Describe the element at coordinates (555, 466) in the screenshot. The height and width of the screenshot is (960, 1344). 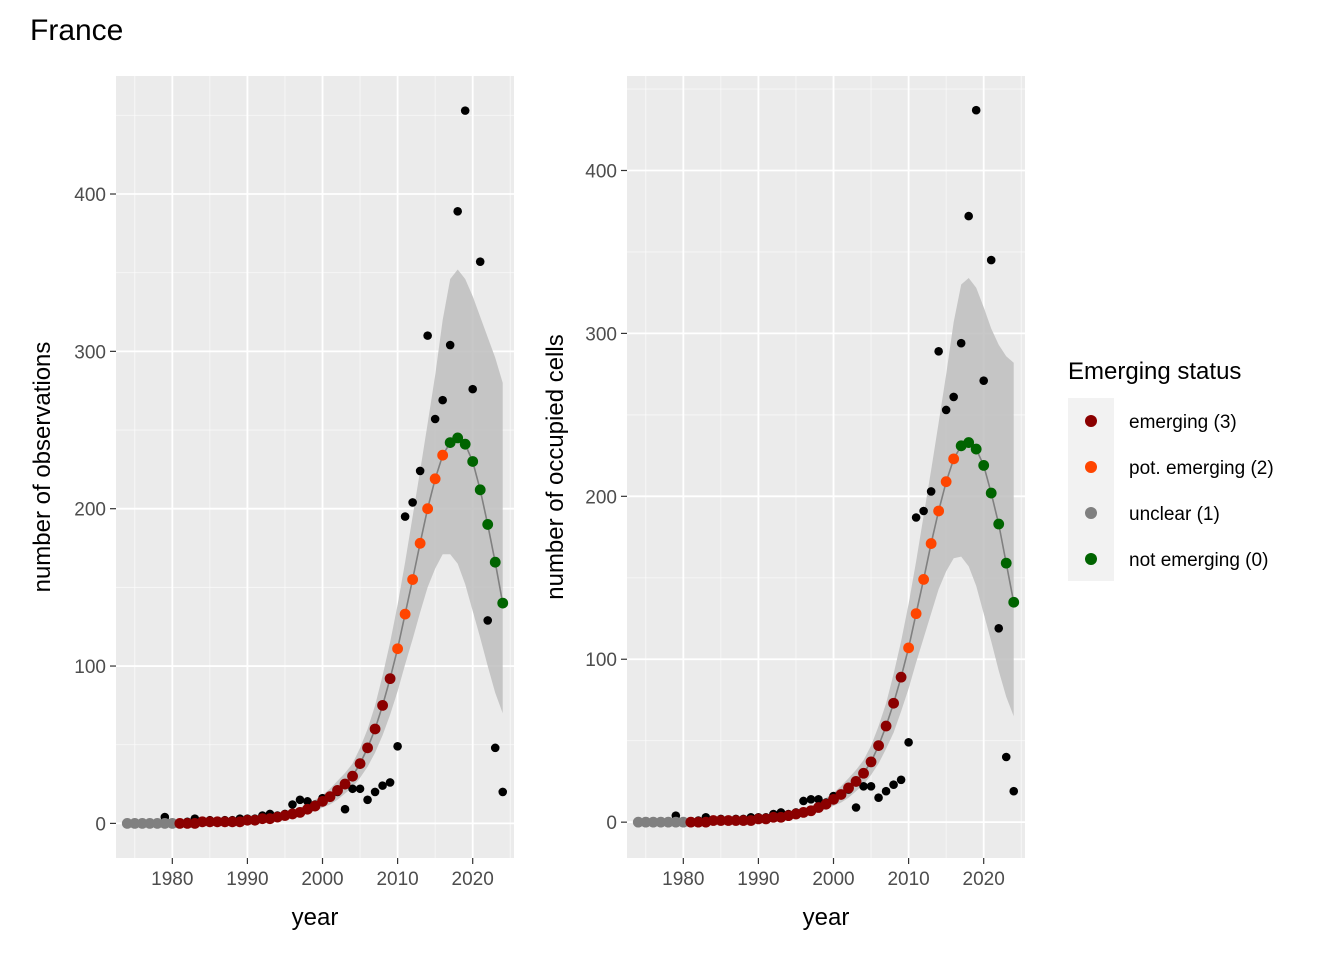
I see `y-axis-title: number of occupied cells` at that location.